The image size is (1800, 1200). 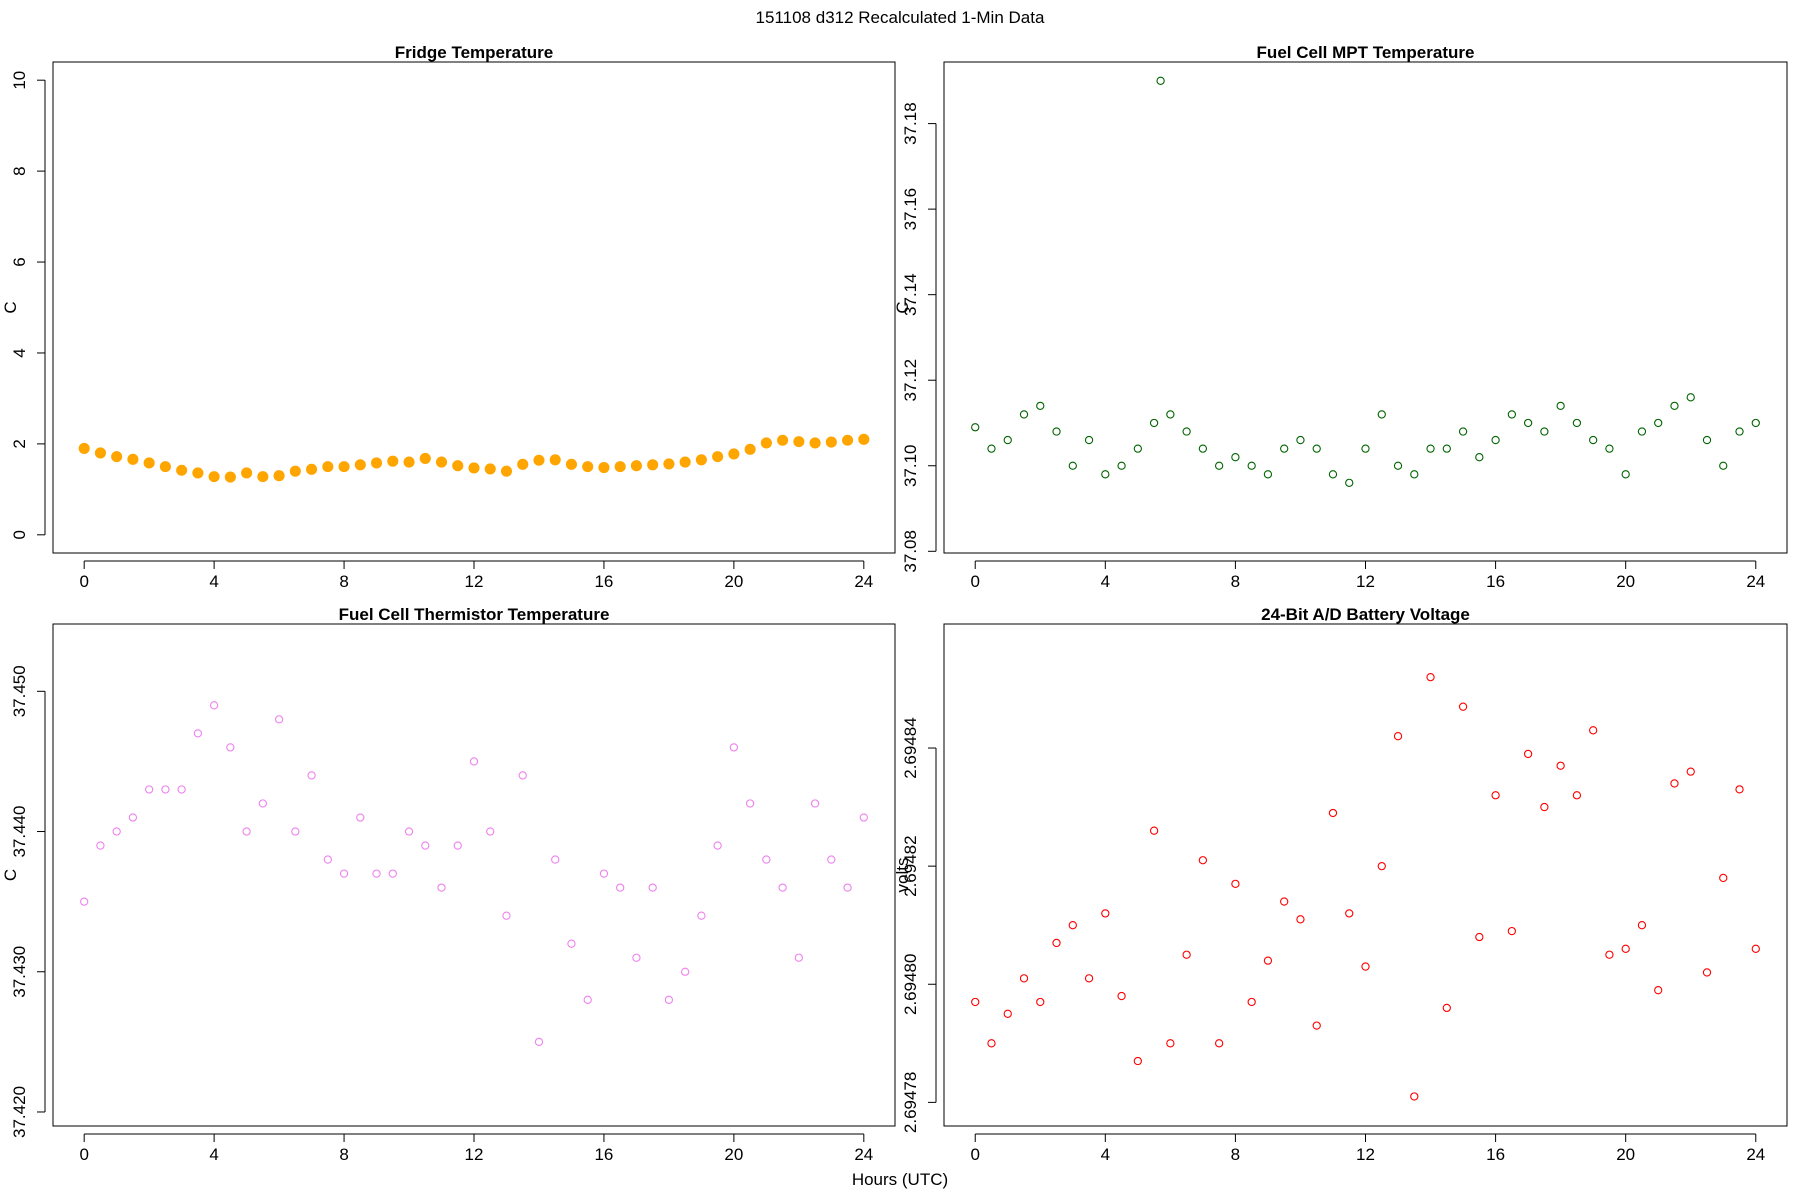 What do you see at coordinates (19, 832) in the screenshot?
I see `y-tick-label: 37.440` at bounding box center [19, 832].